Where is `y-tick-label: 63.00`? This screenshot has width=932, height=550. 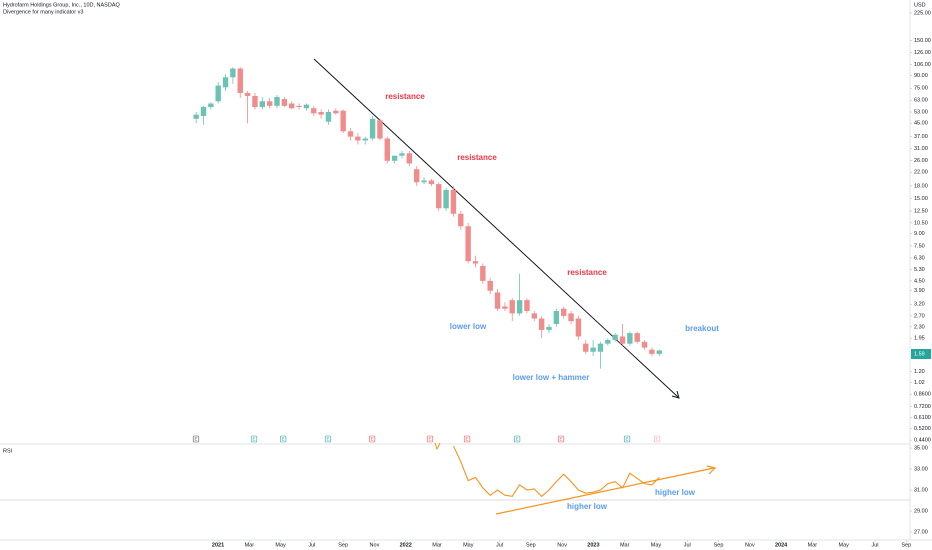 y-tick-label: 63.00 is located at coordinates (921, 101).